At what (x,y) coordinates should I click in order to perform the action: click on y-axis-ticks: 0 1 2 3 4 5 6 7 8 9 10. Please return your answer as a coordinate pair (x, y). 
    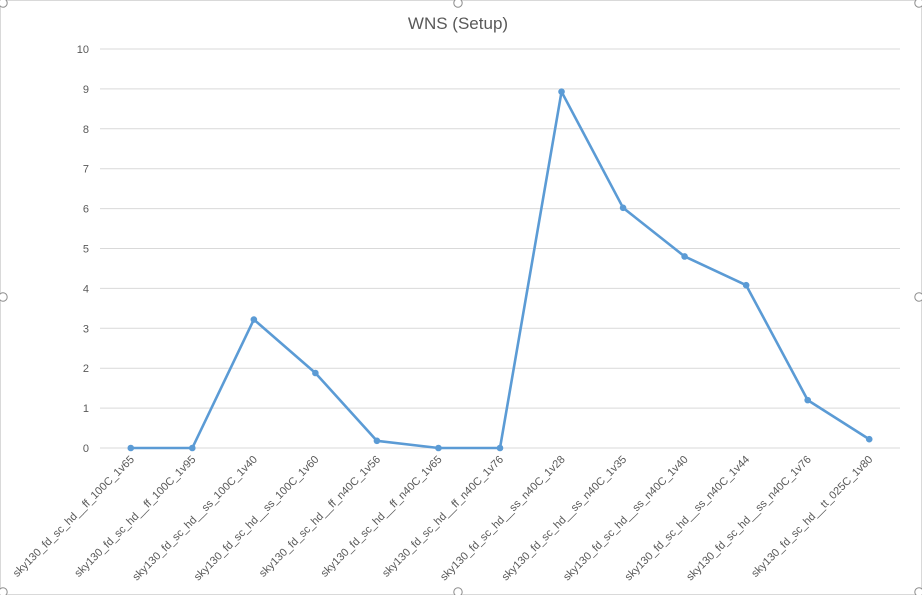
    Looking at the image, I should click on (83, 249).